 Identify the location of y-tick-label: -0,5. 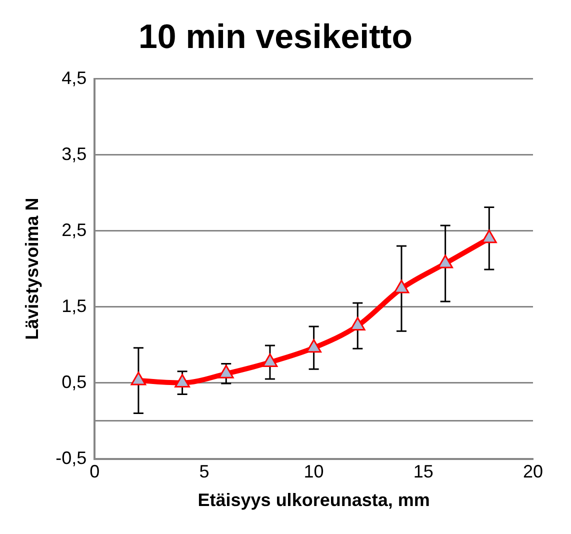
(71, 458).